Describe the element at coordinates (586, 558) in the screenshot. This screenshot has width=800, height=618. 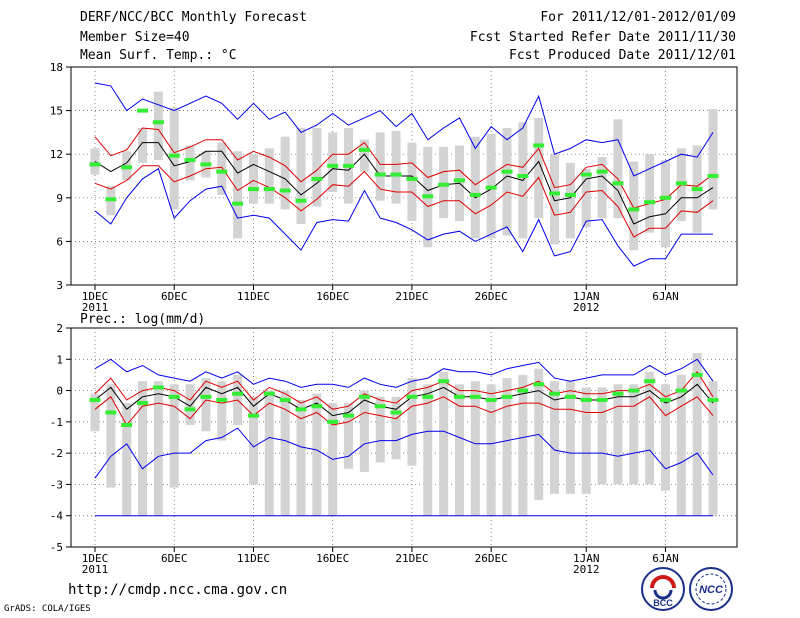
I see `prec-xtick-label: 1JAN` at that location.